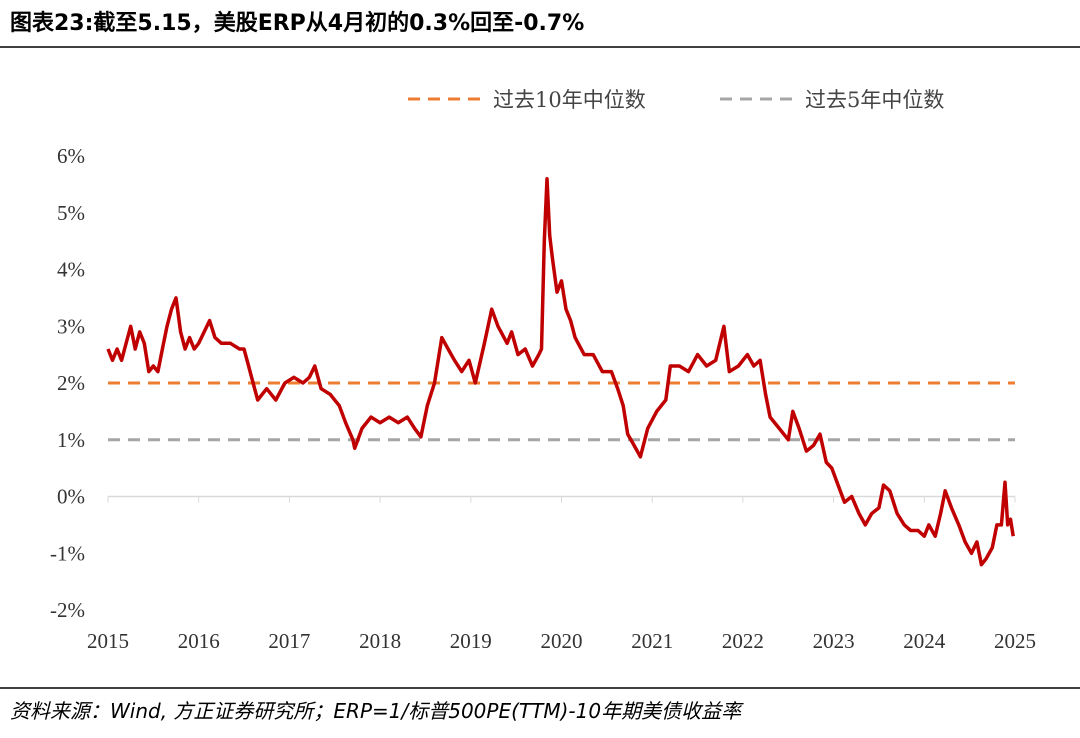 Image resolution: width=1080 pixels, height=738 pixels. Describe the element at coordinates (71, 270) in the screenshot. I see `y-tick-label: 4%` at that location.